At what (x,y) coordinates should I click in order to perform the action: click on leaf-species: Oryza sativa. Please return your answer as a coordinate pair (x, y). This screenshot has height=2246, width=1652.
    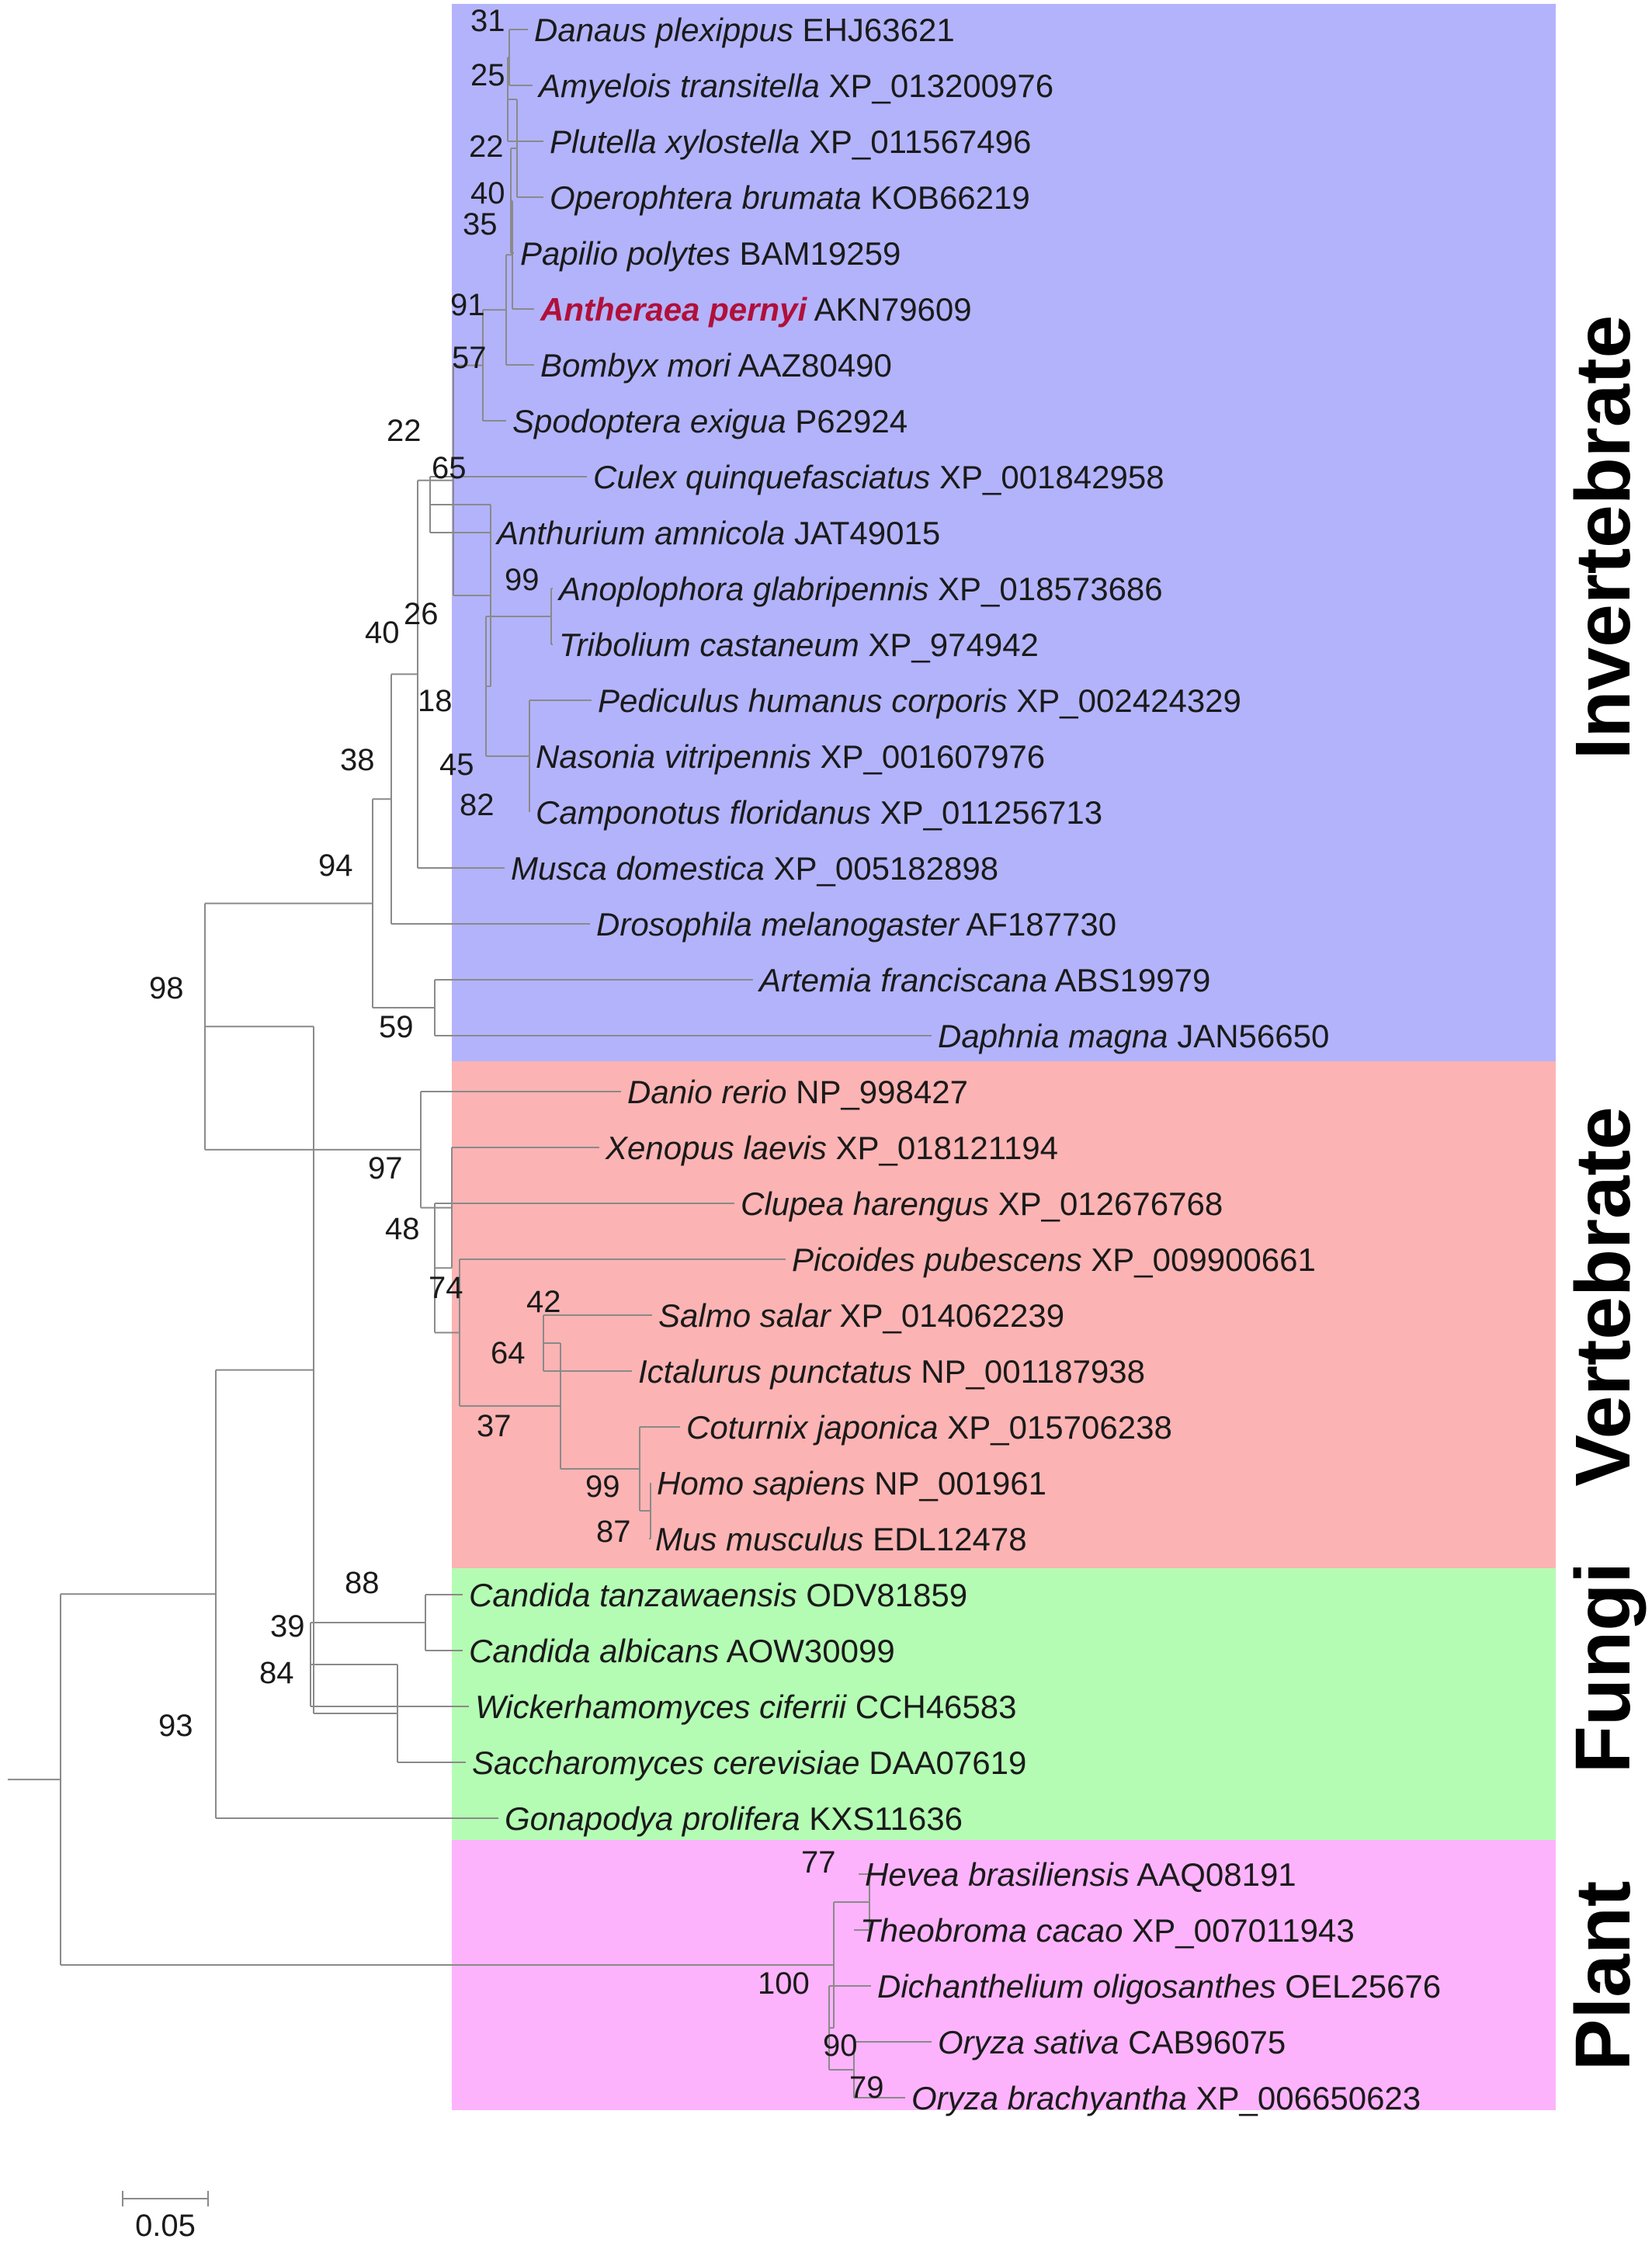
    Looking at the image, I should click on (1028, 2042).